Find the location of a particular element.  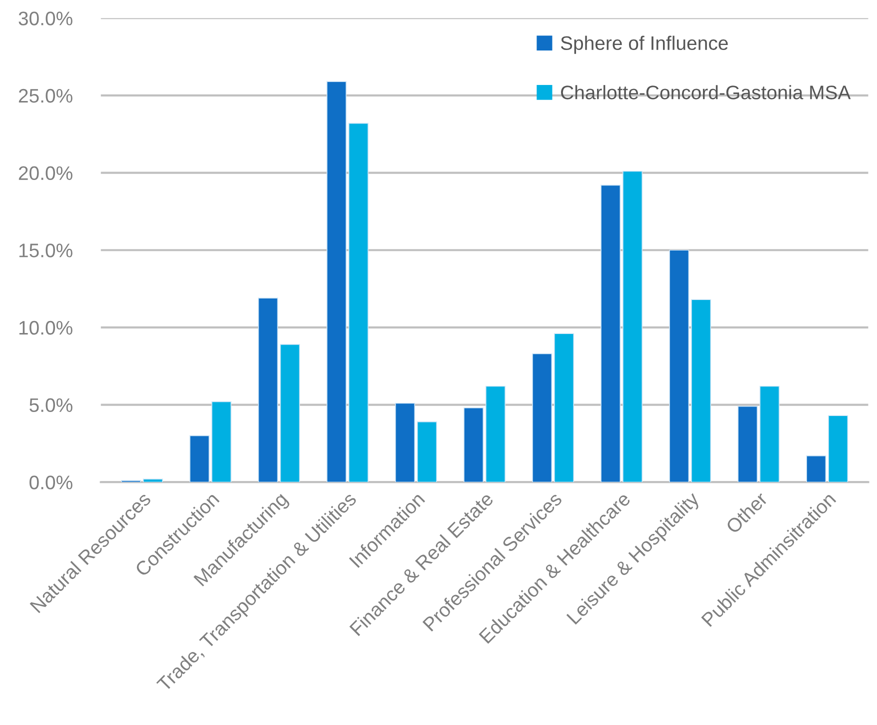

y-tick-label: 20.0% is located at coordinates (45, 173).